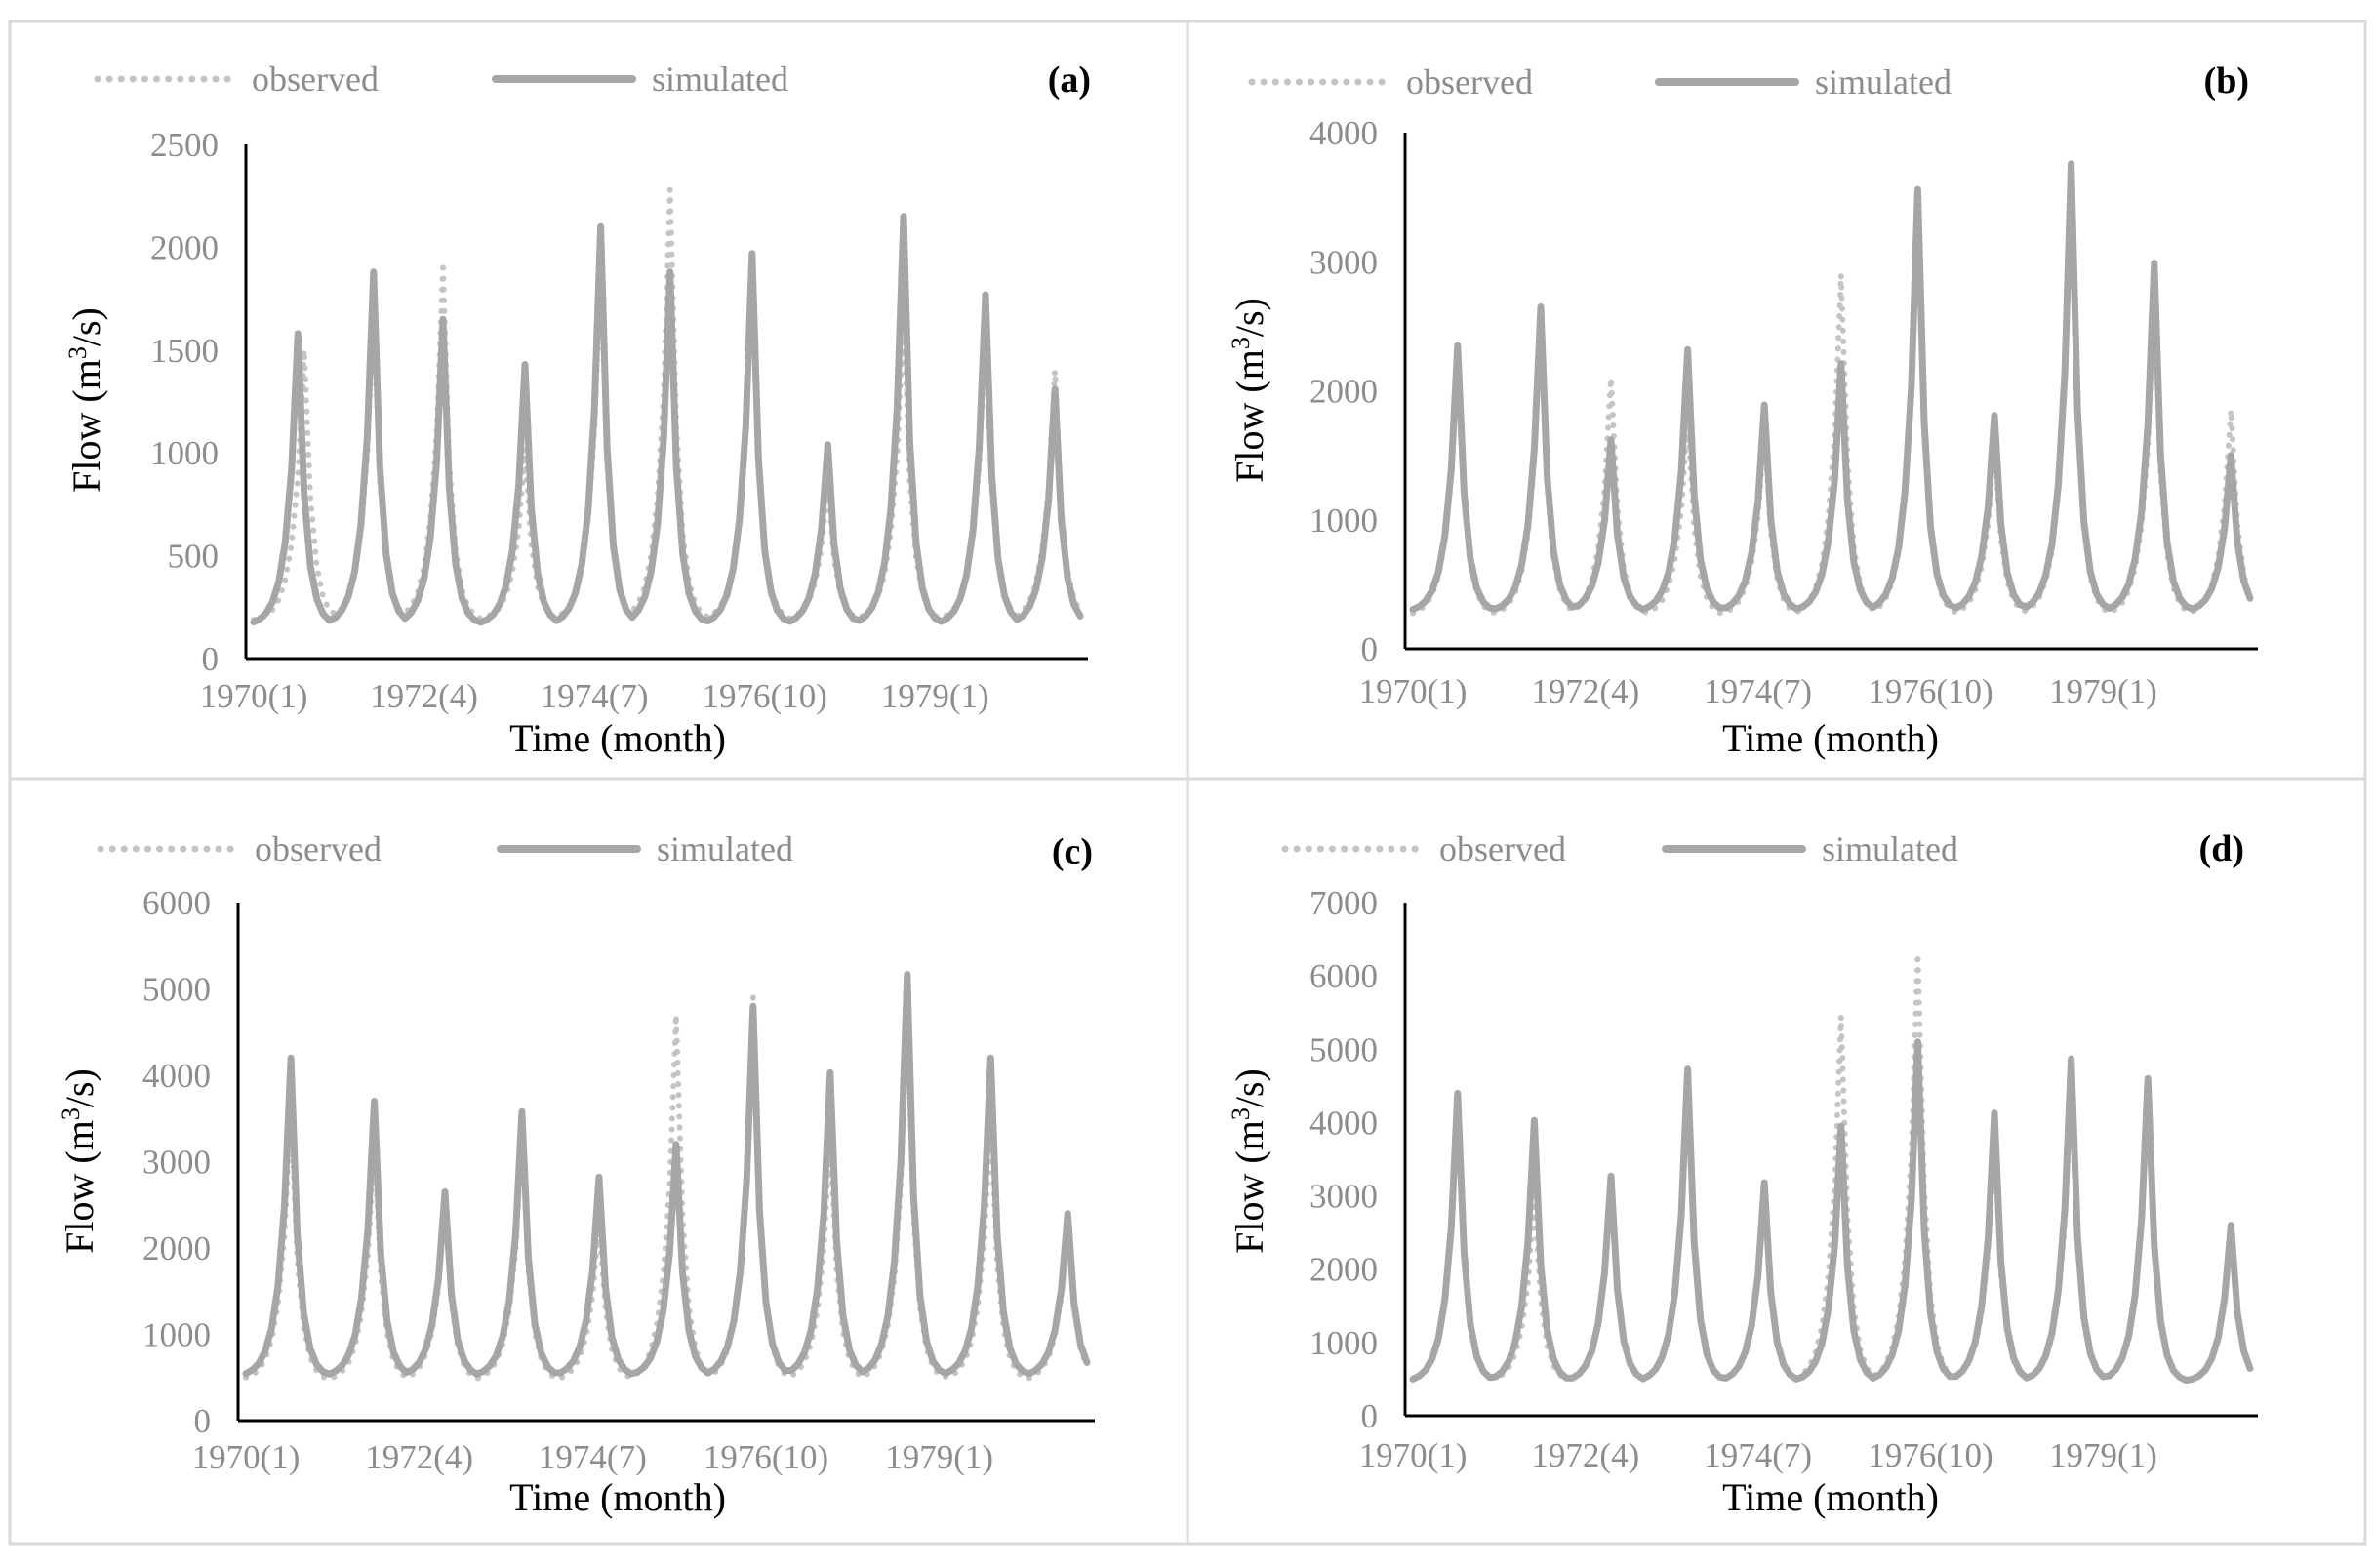 This screenshot has width=2375, height=1568. What do you see at coordinates (1073, 851) in the screenshot?
I see `panel-label: (c)` at bounding box center [1073, 851].